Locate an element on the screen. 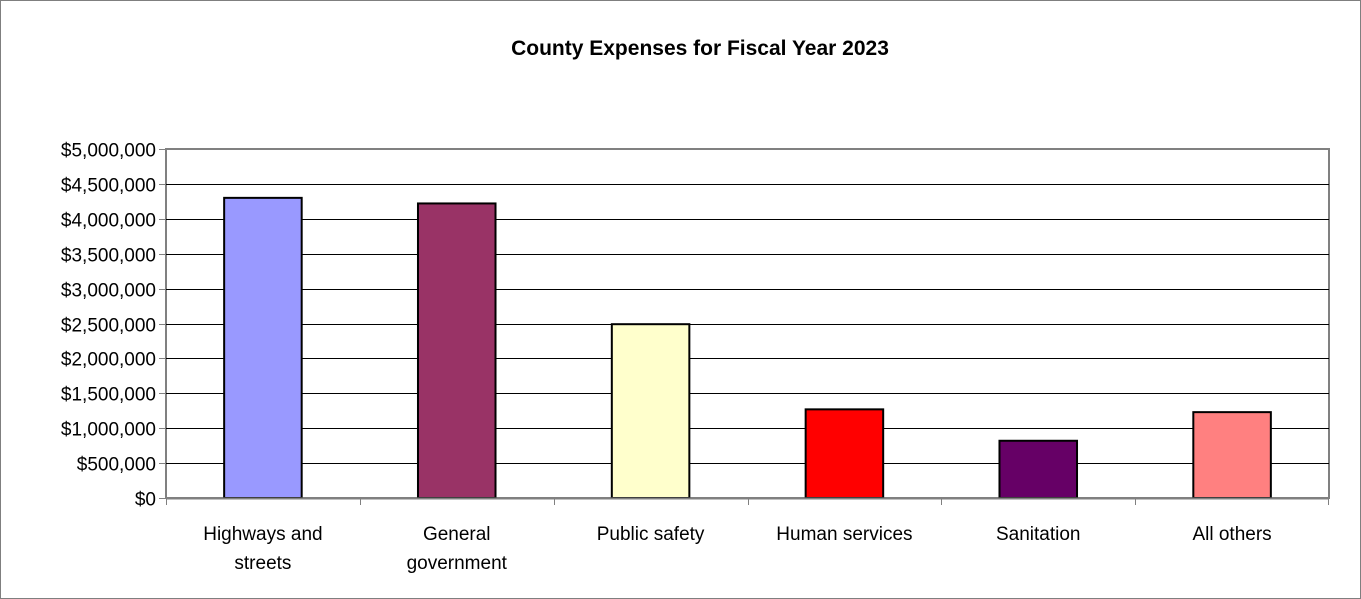 This screenshot has height=599, width=1361. x-tick-label: Human services is located at coordinates (844, 534).